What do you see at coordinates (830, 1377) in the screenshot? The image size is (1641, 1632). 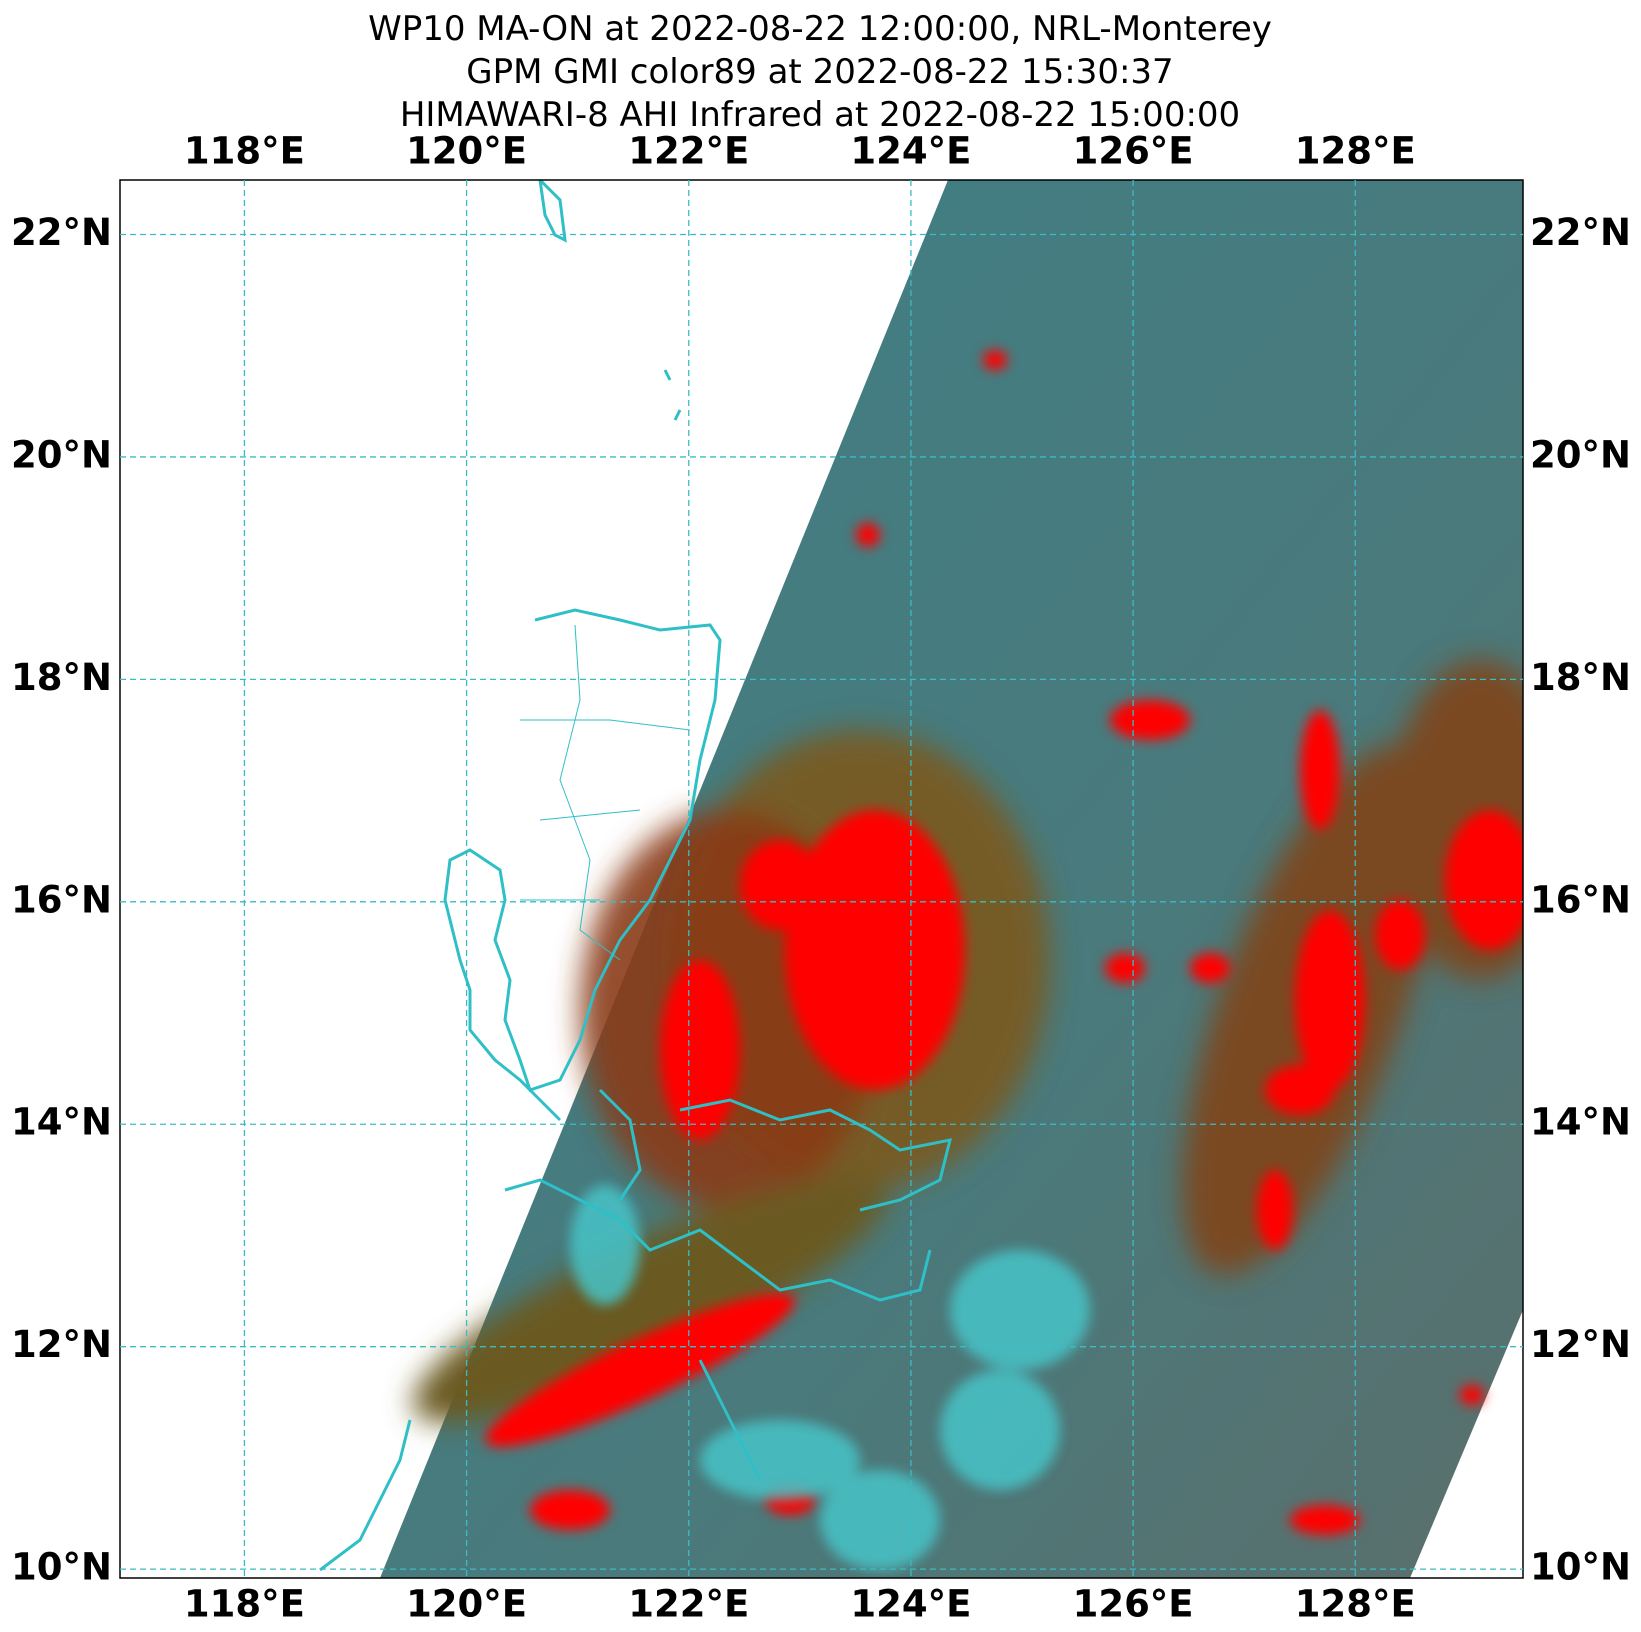 I see `clear-land` at bounding box center [830, 1377].